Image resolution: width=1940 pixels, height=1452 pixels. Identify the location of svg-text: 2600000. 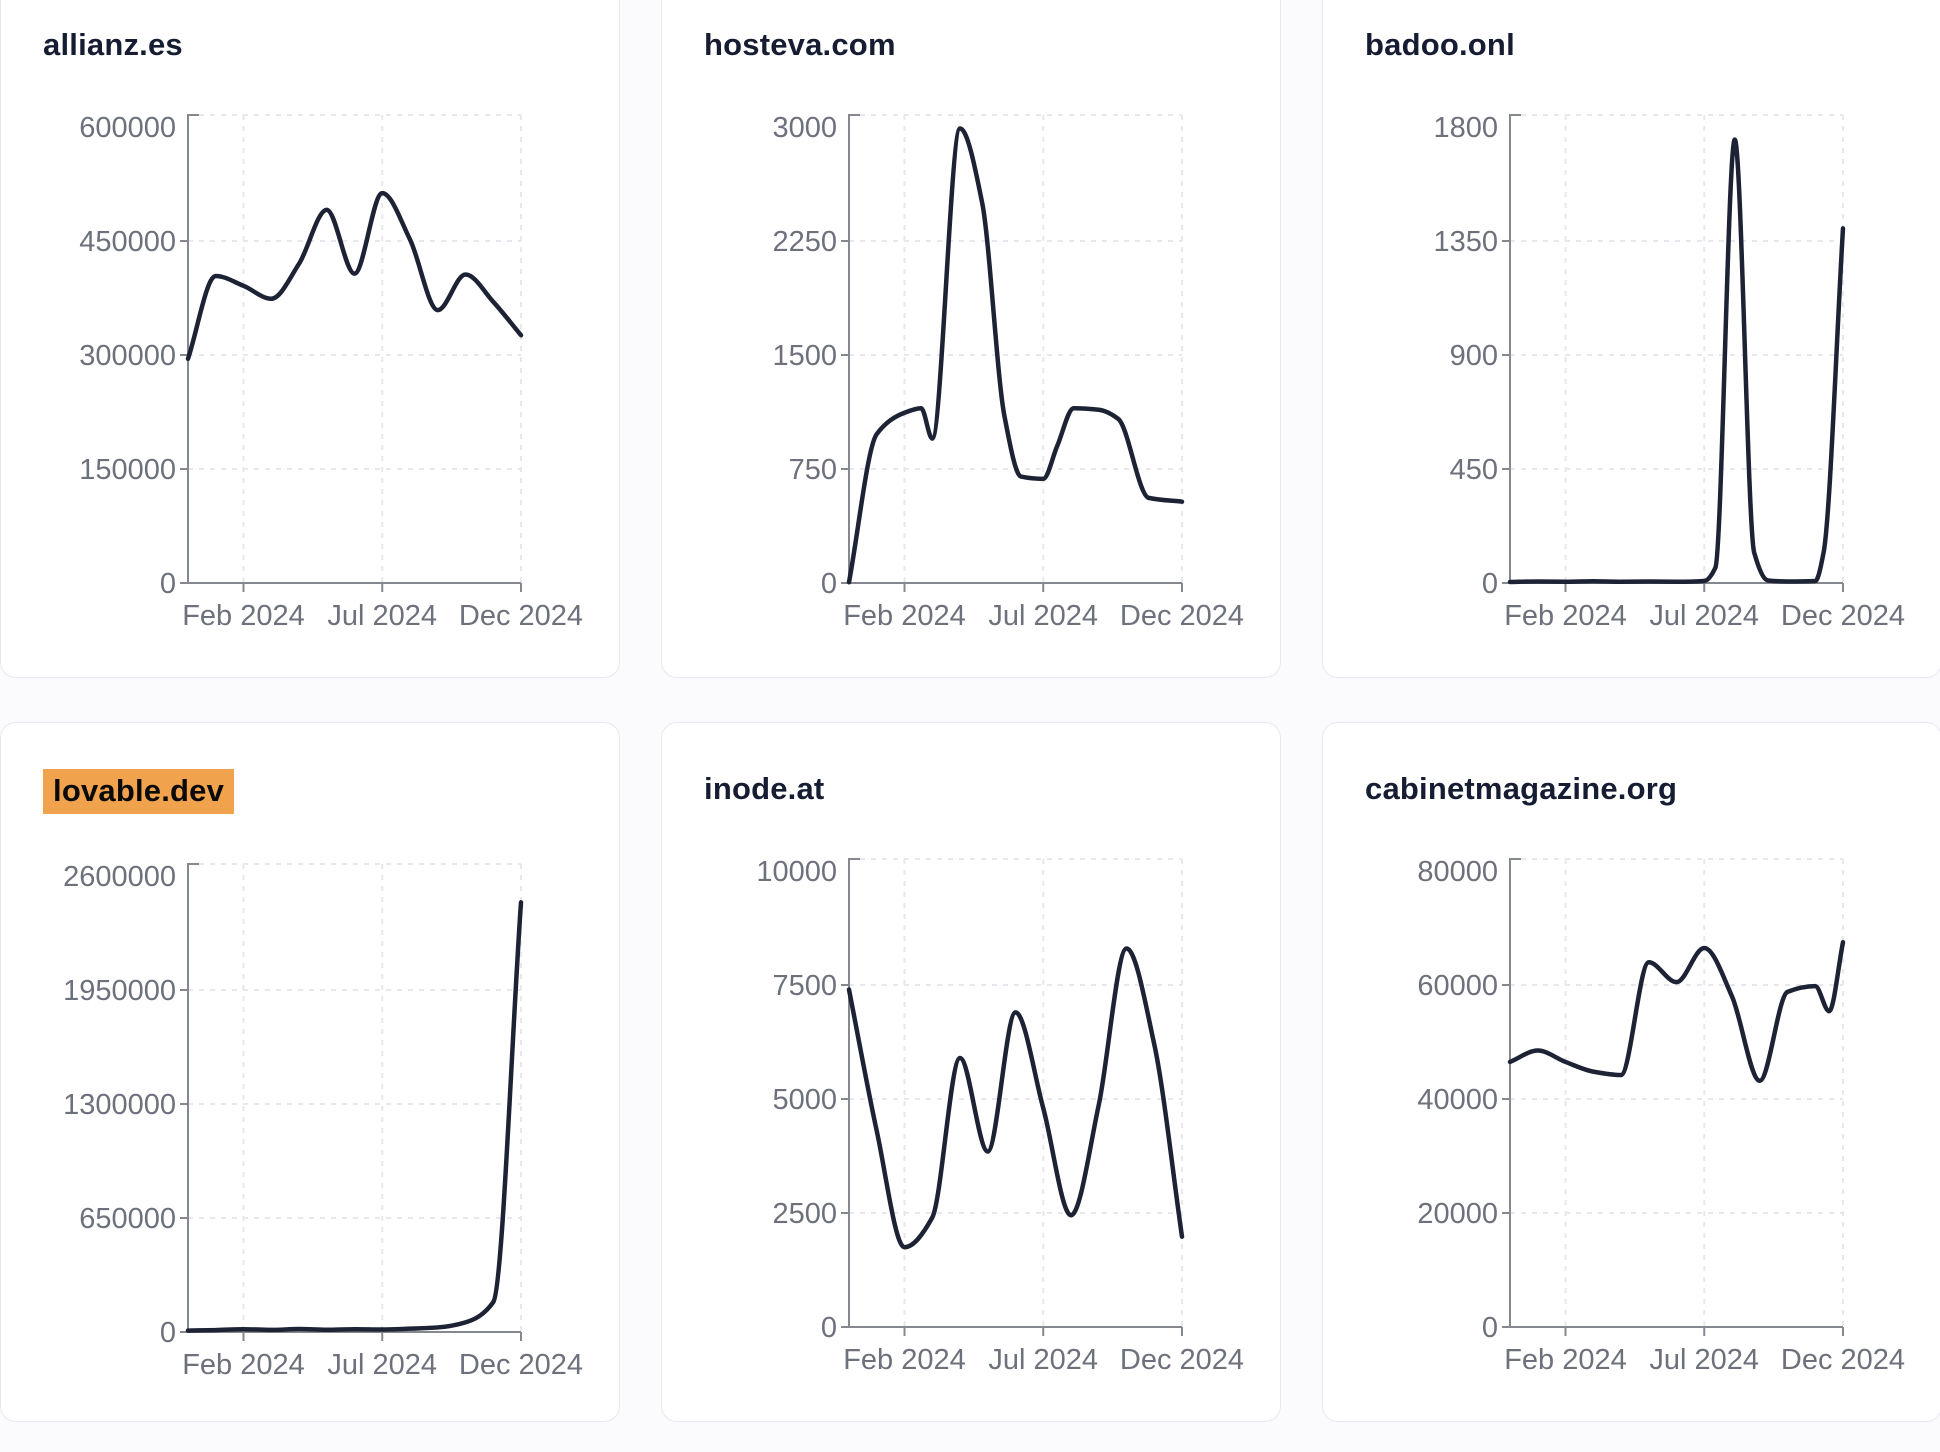
(119, 877).